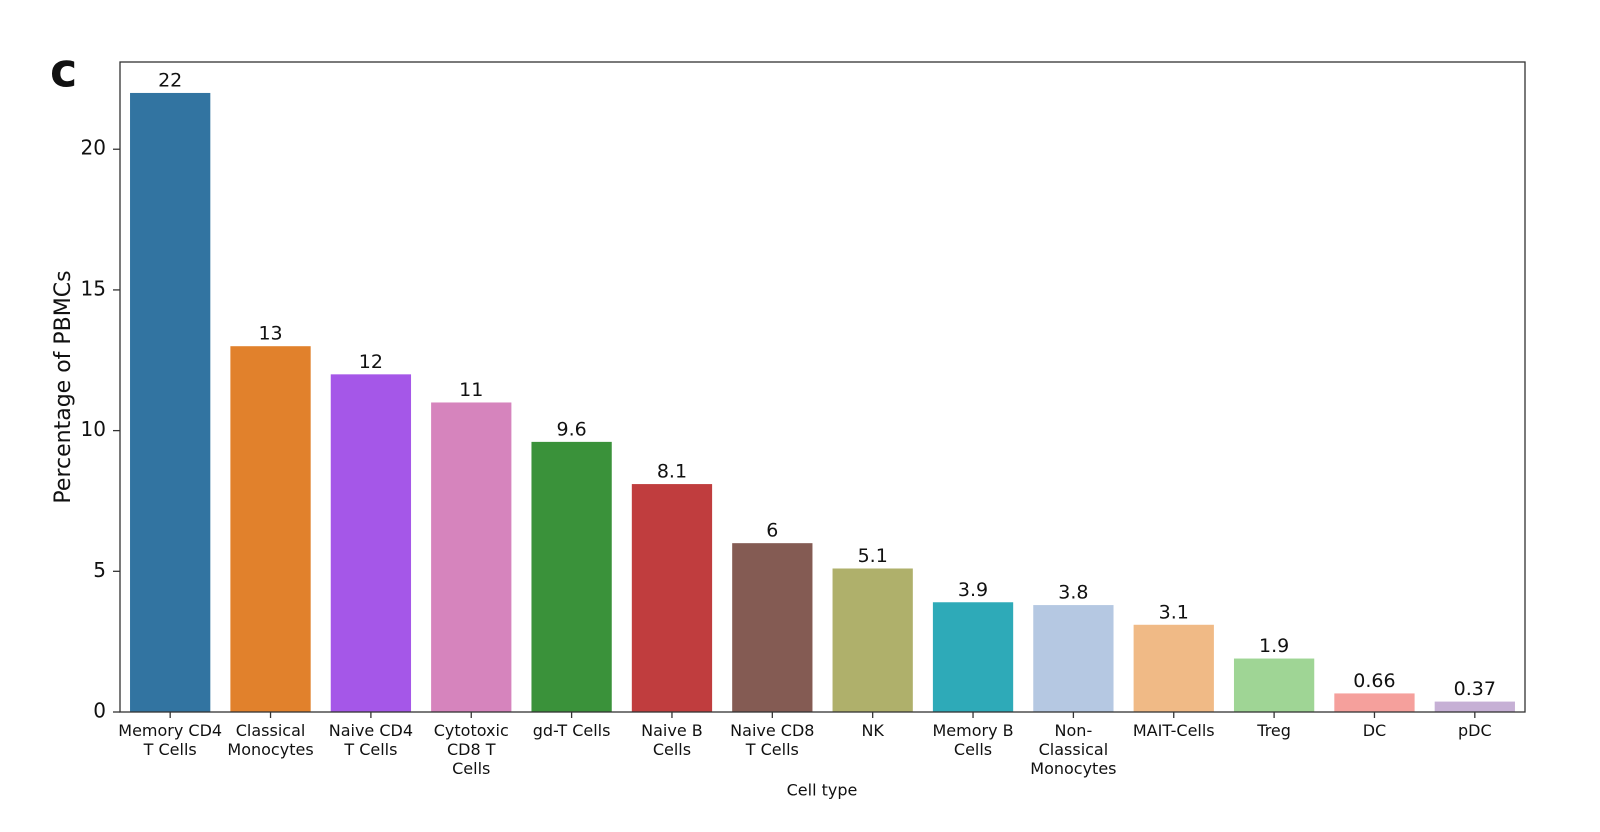  I want to click on x-tick-label: DC, so click(1374, 730).